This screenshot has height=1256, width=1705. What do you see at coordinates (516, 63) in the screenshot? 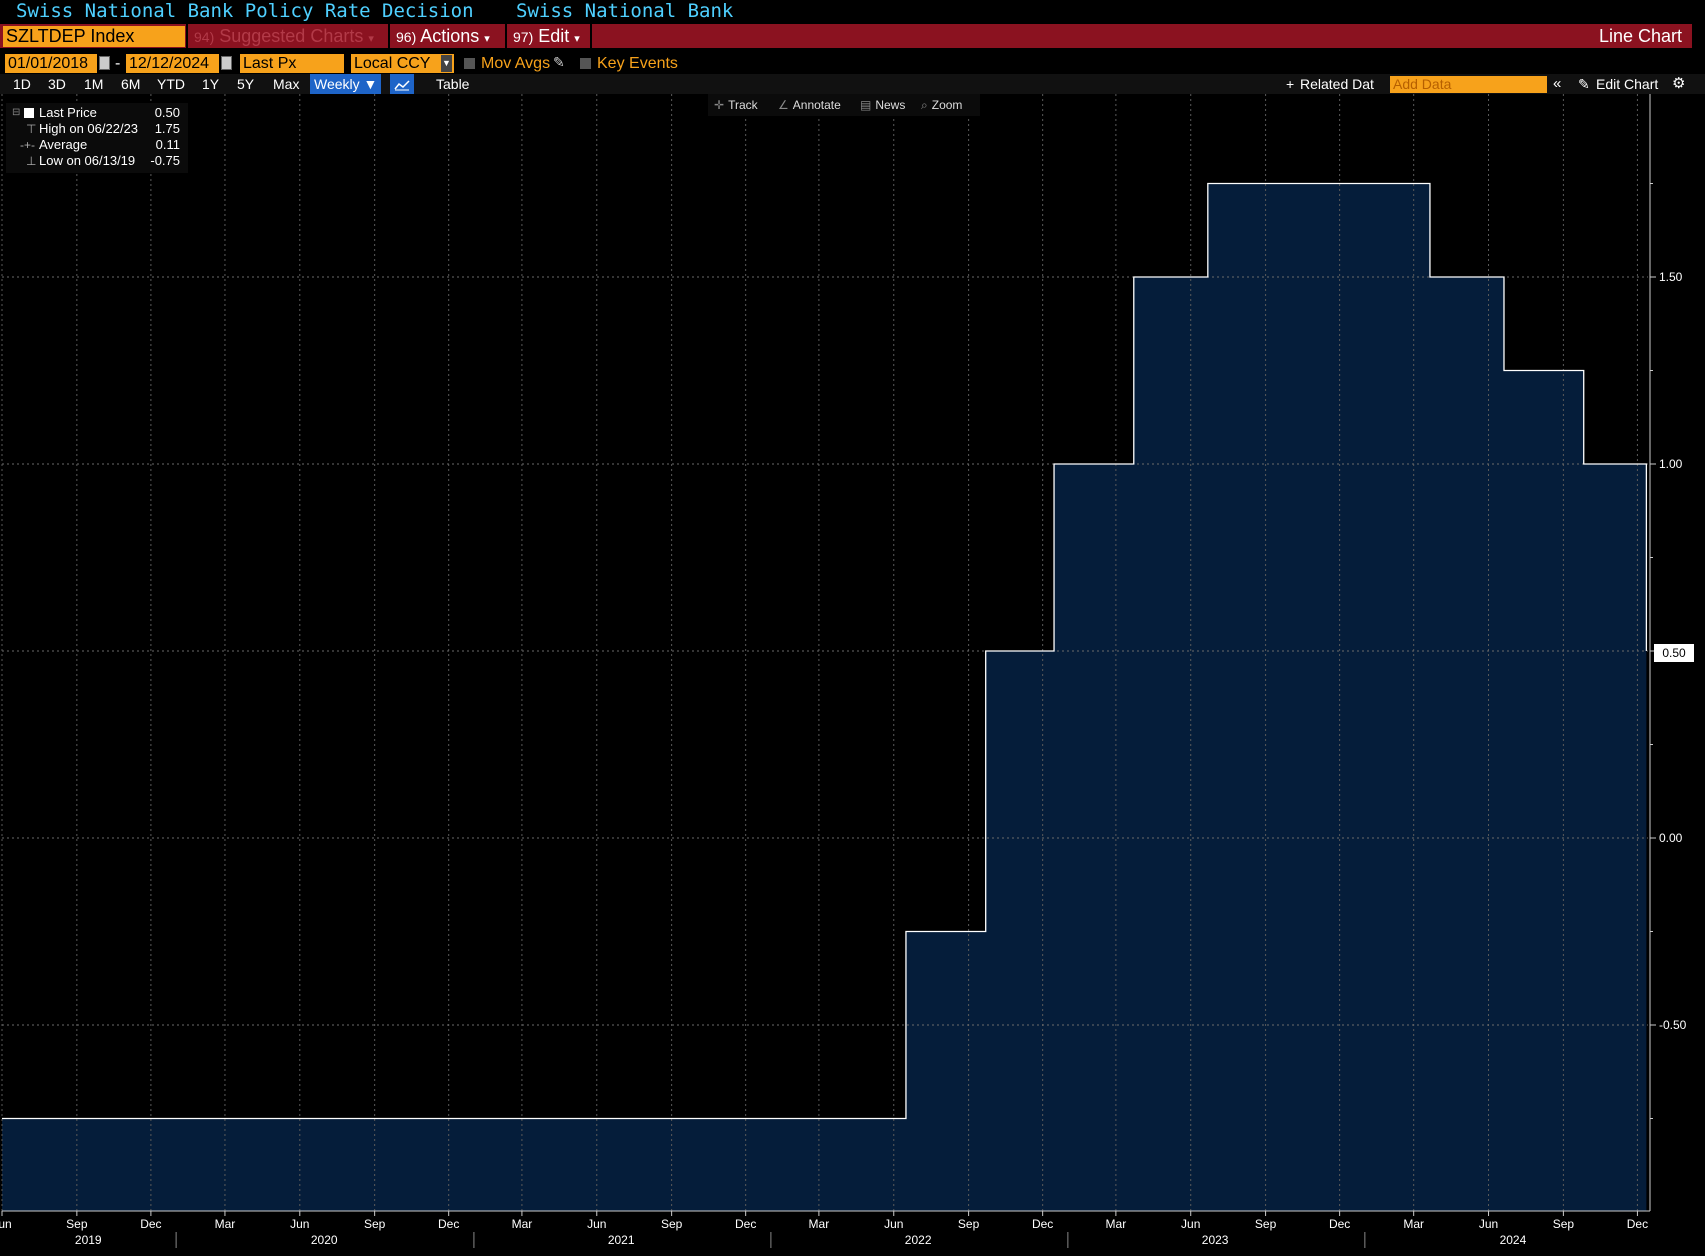
I see `mov-avgs-label: Mov Avgs` at bounding box center [516, 63].